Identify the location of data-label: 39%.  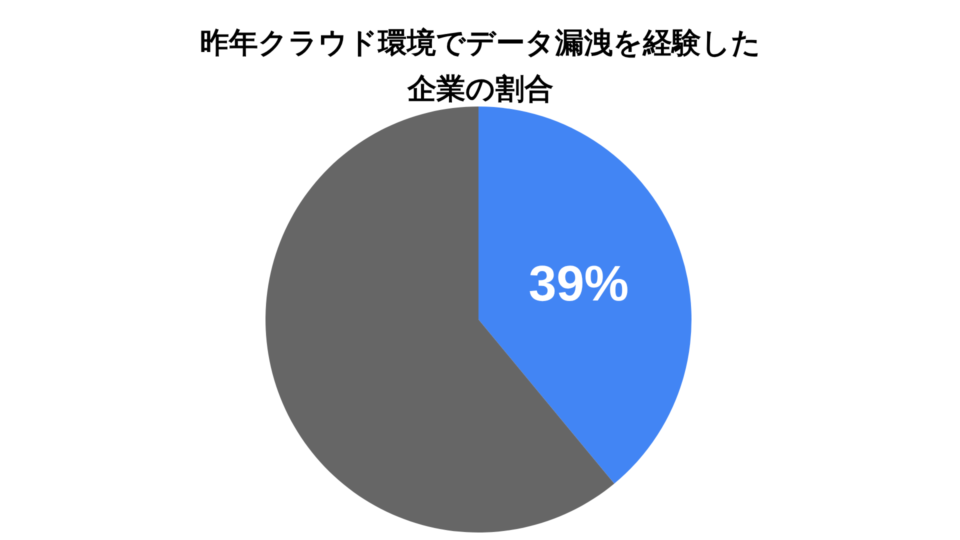
(578, 283).